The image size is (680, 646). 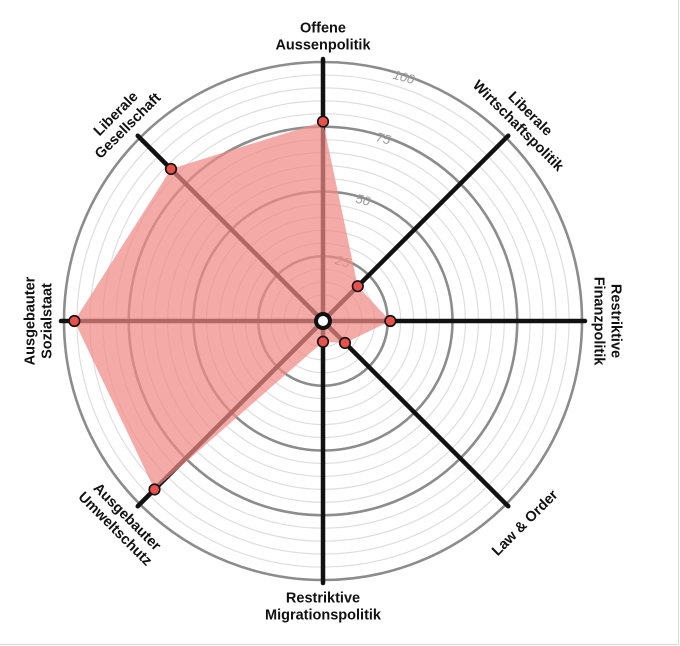 I want to click on axis-label: RestriktiveFinanzpolitik, so click(x=607, y=322).